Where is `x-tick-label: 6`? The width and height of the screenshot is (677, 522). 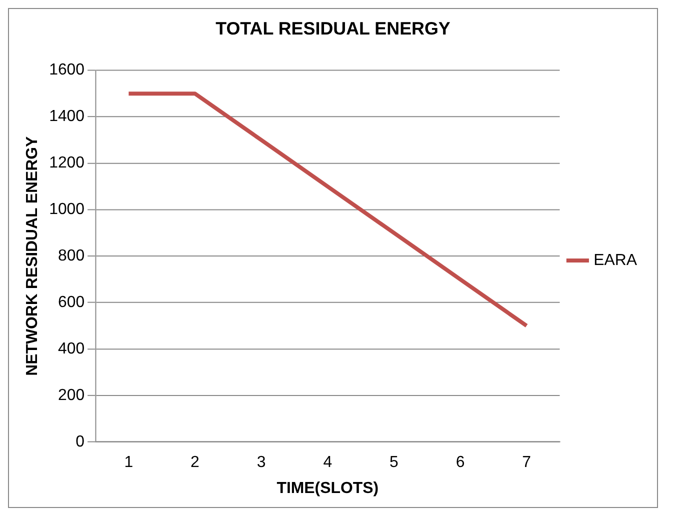 x-tick-label: 6 is located at coordinates (460, 462).